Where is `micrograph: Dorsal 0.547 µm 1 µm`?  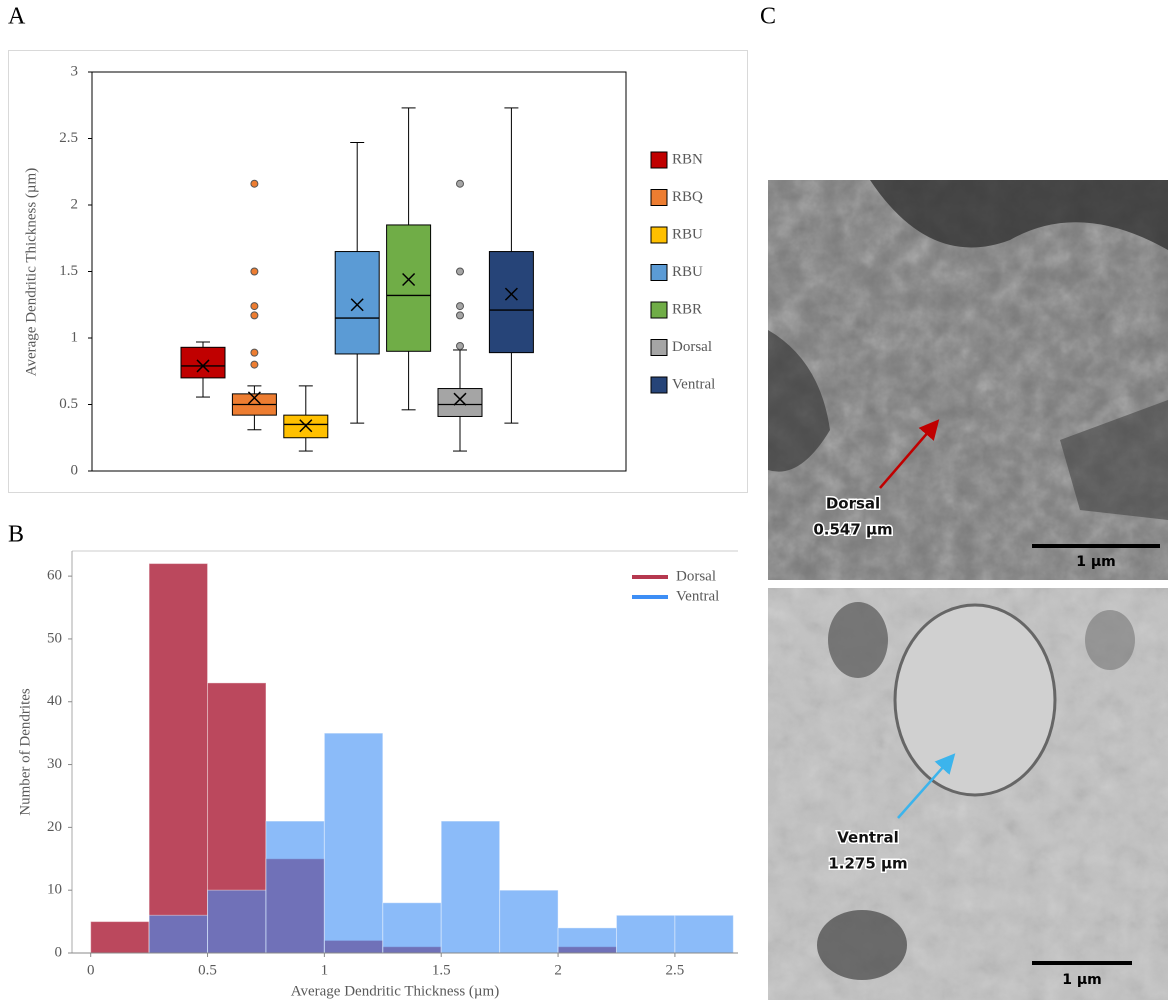
micrograph: Dorsal 0.547 µm 1 µm is located at coordinates (968, 380).